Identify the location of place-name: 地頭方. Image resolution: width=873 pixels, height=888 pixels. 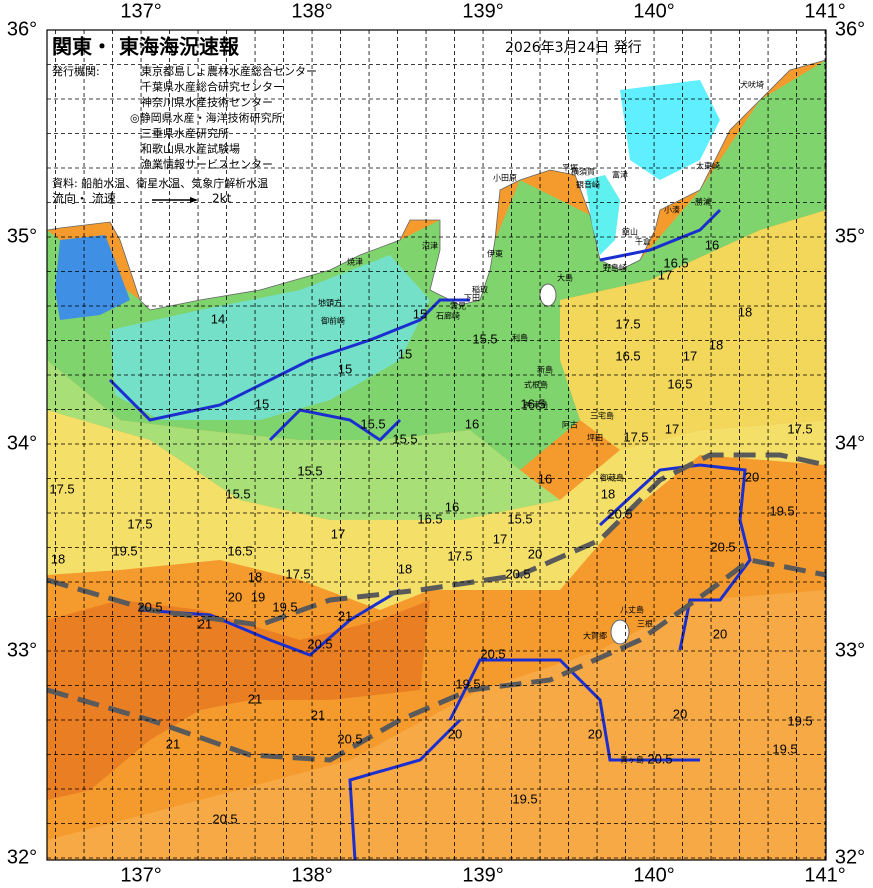
(330, 303).